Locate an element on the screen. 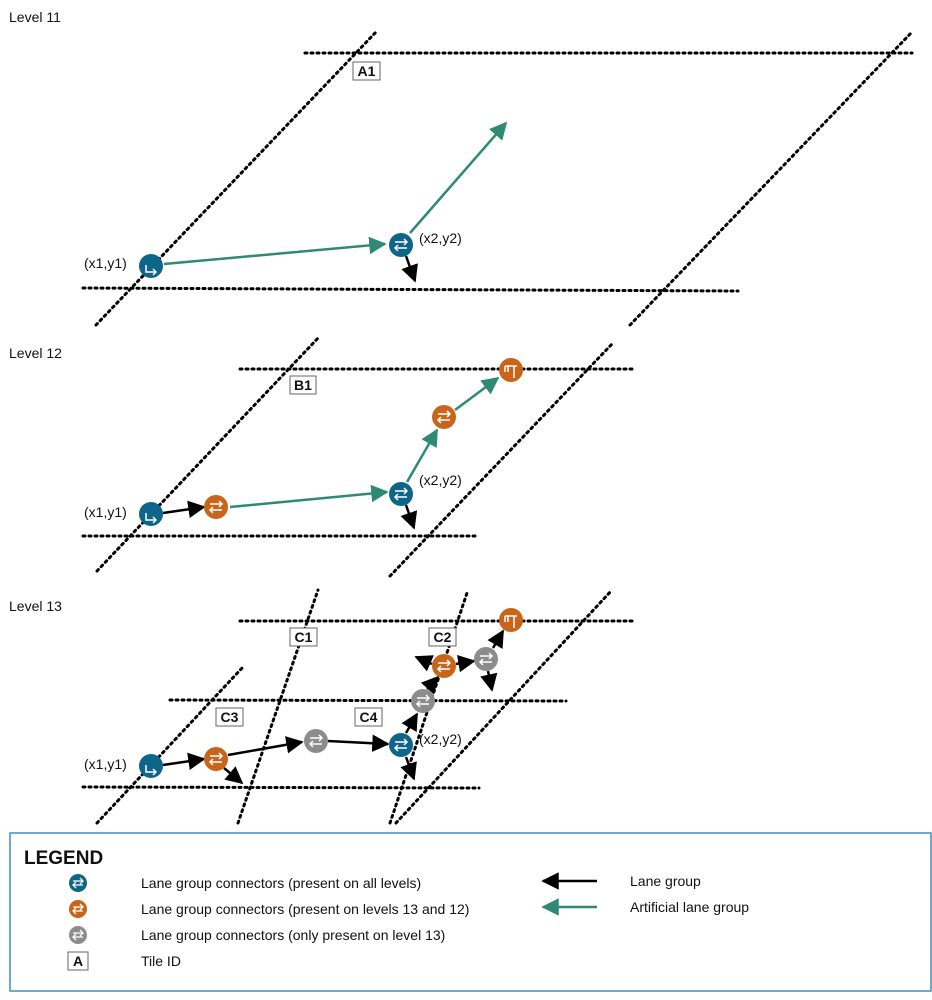 The image size is (932, 1000). level-label: Level 11 is located at coordinates (35, 17).